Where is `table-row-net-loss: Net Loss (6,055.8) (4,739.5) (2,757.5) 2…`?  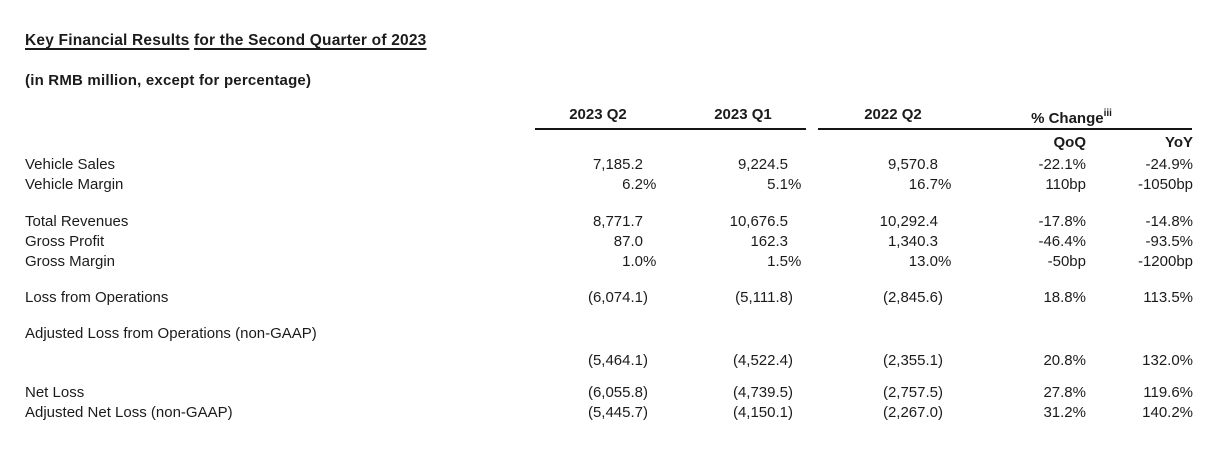 table-row-net-loss: Net Loss (6,055.8) (4,739.5) (2,757.5) 2… is located at coordinates (609, 393).